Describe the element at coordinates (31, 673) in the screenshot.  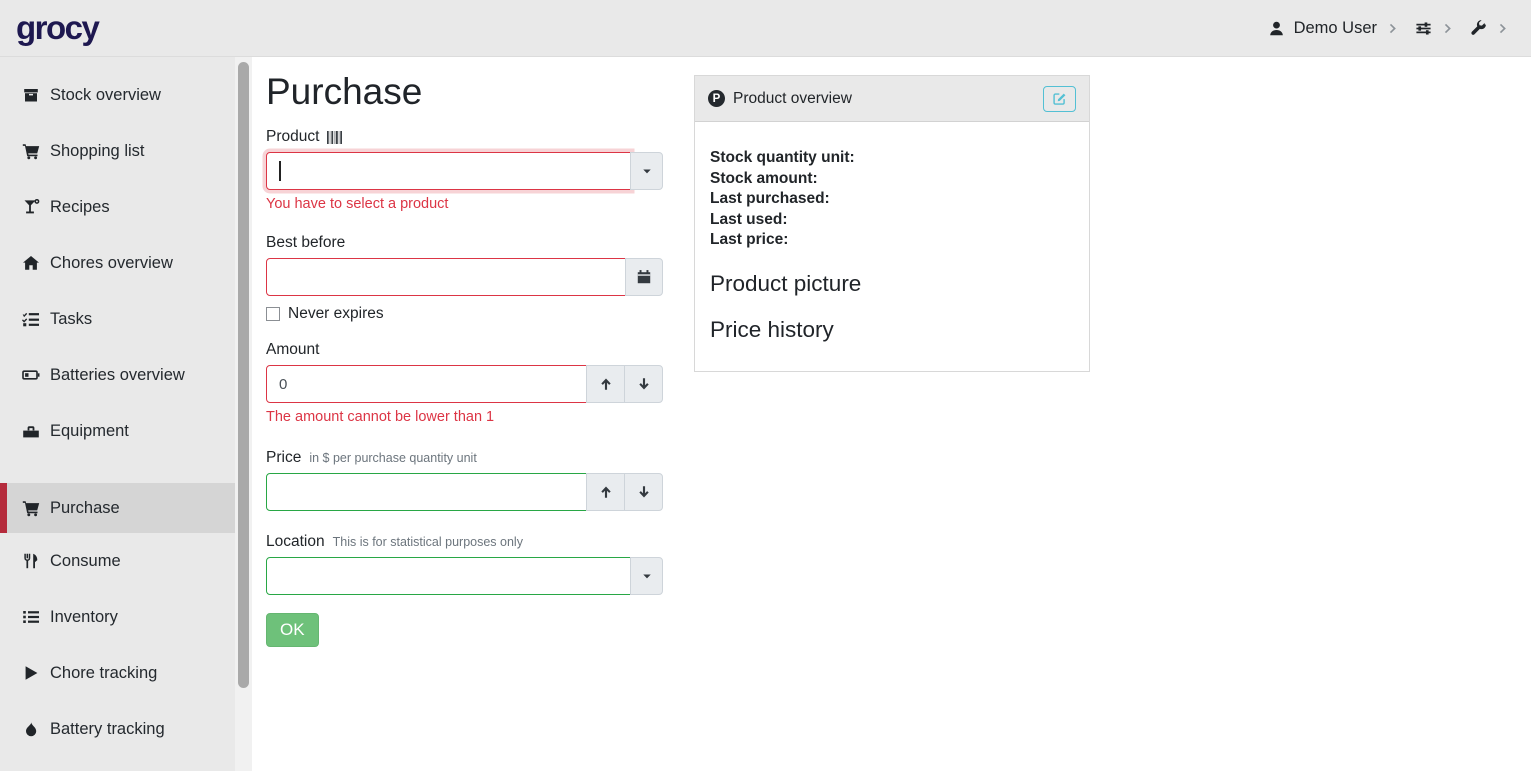
I see `play-icon` at that location.